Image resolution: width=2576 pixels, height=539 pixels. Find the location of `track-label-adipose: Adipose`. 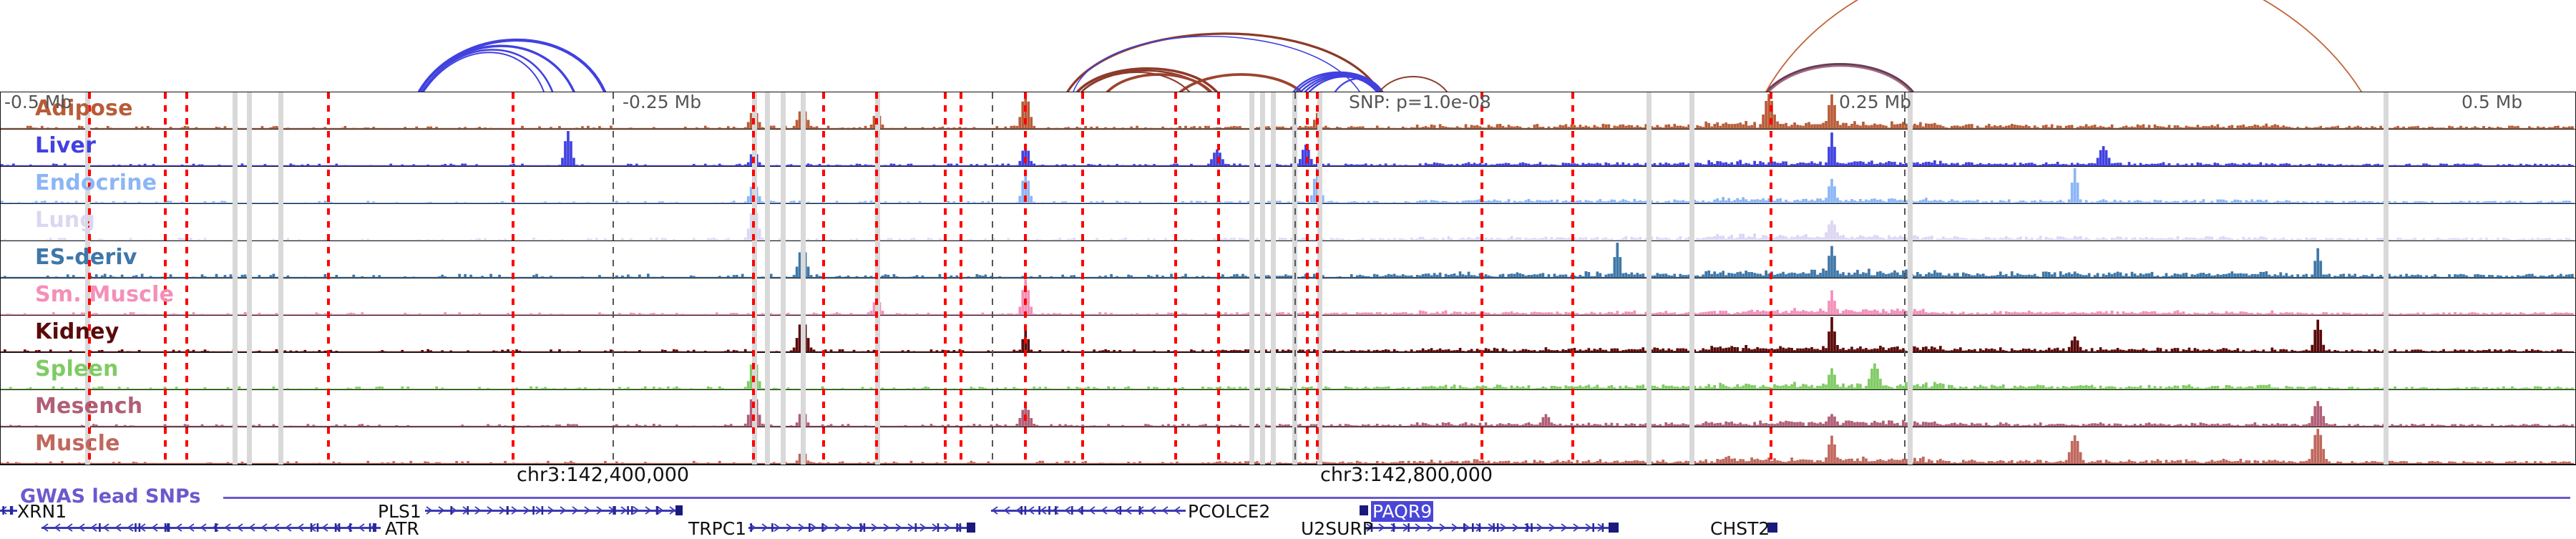

track-label-adipose: Adipose is located at coordinates (84, 108).